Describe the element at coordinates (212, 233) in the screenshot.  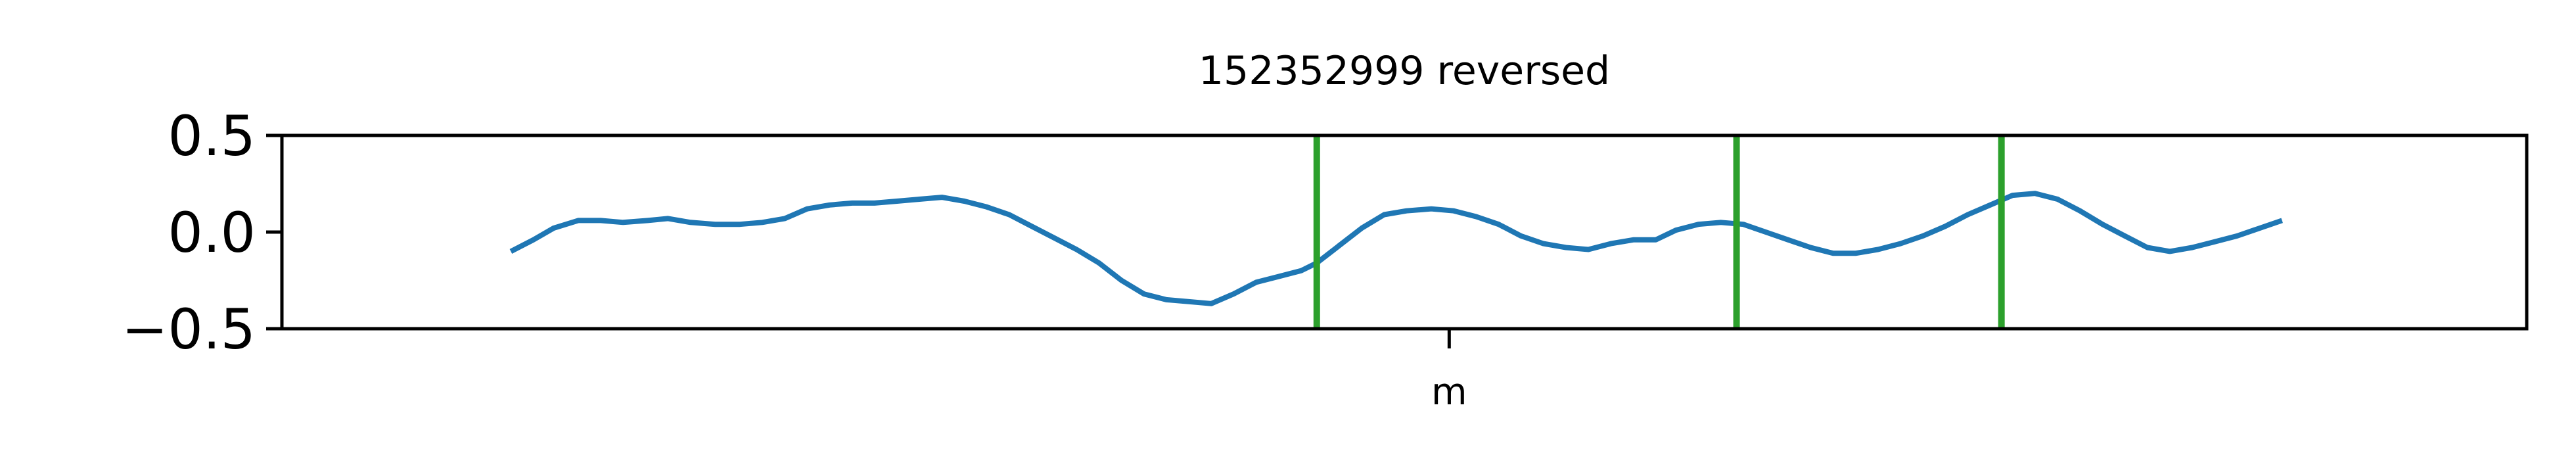
I see `y-tick-label-1: 0.0` at that location.